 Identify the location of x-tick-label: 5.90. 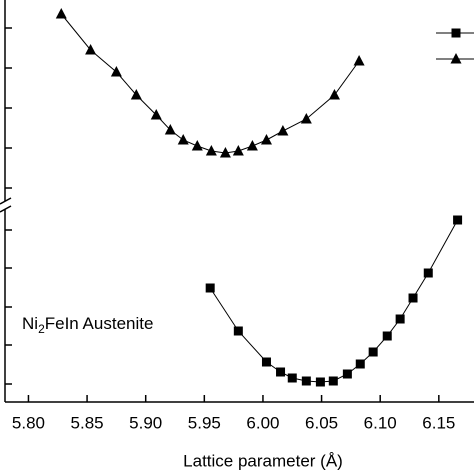
(145, 422).